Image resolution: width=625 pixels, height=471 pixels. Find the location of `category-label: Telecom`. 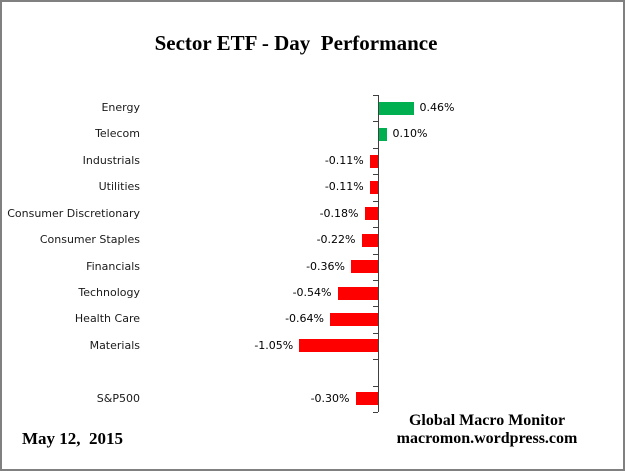

category-label: Telecom is located at coordinates (117, 134).